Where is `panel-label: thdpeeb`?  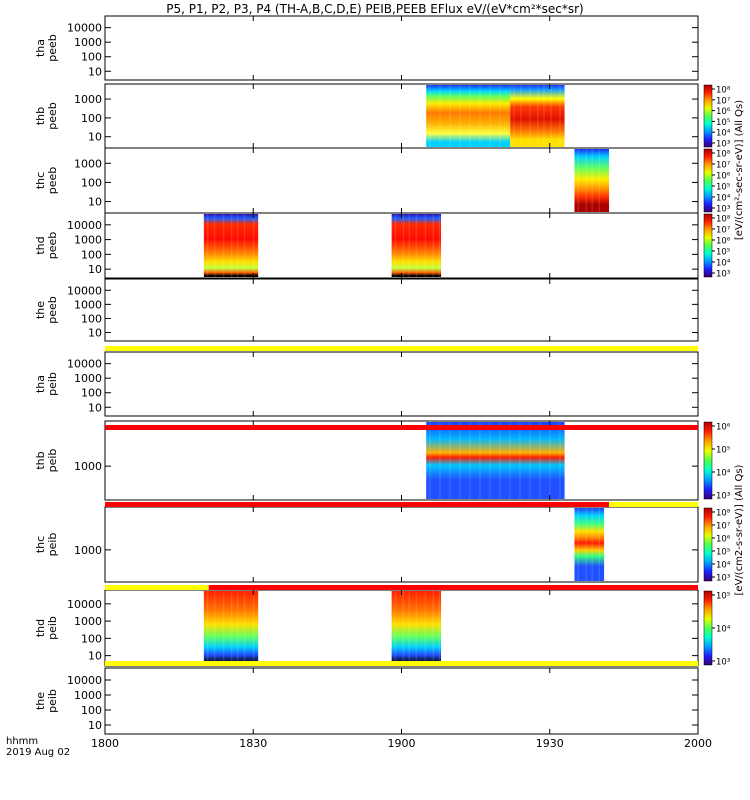
panel-label: thdpeeb is located at coordinates (46, 246).